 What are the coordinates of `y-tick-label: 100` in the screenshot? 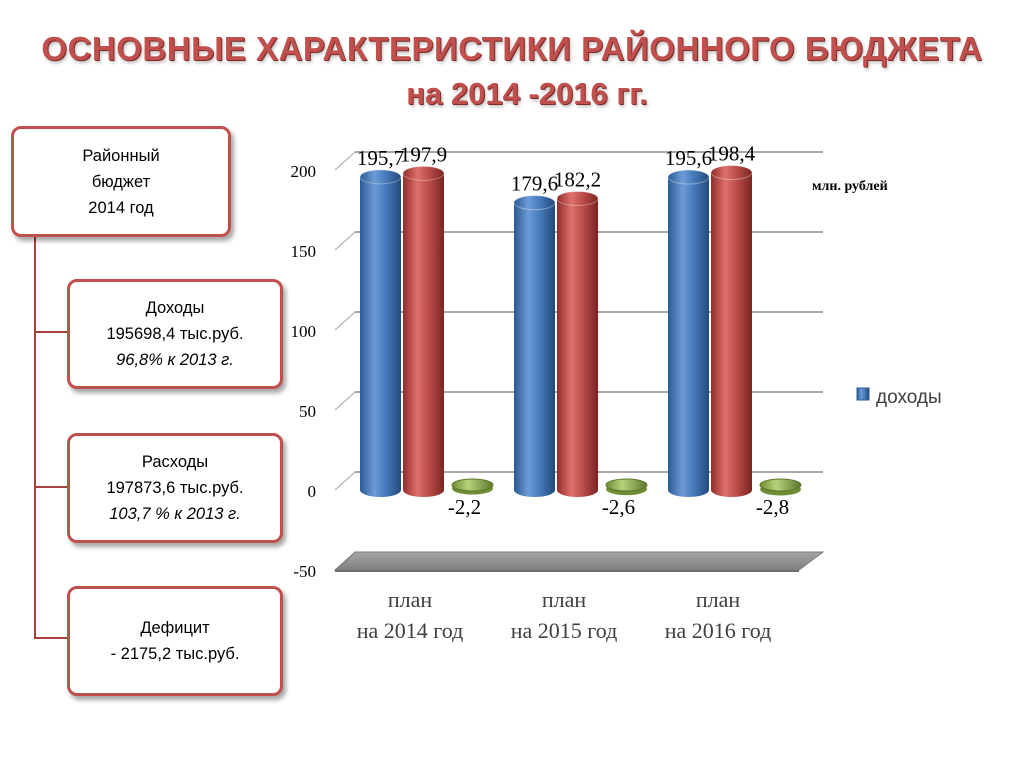 It's located at (304, 331).